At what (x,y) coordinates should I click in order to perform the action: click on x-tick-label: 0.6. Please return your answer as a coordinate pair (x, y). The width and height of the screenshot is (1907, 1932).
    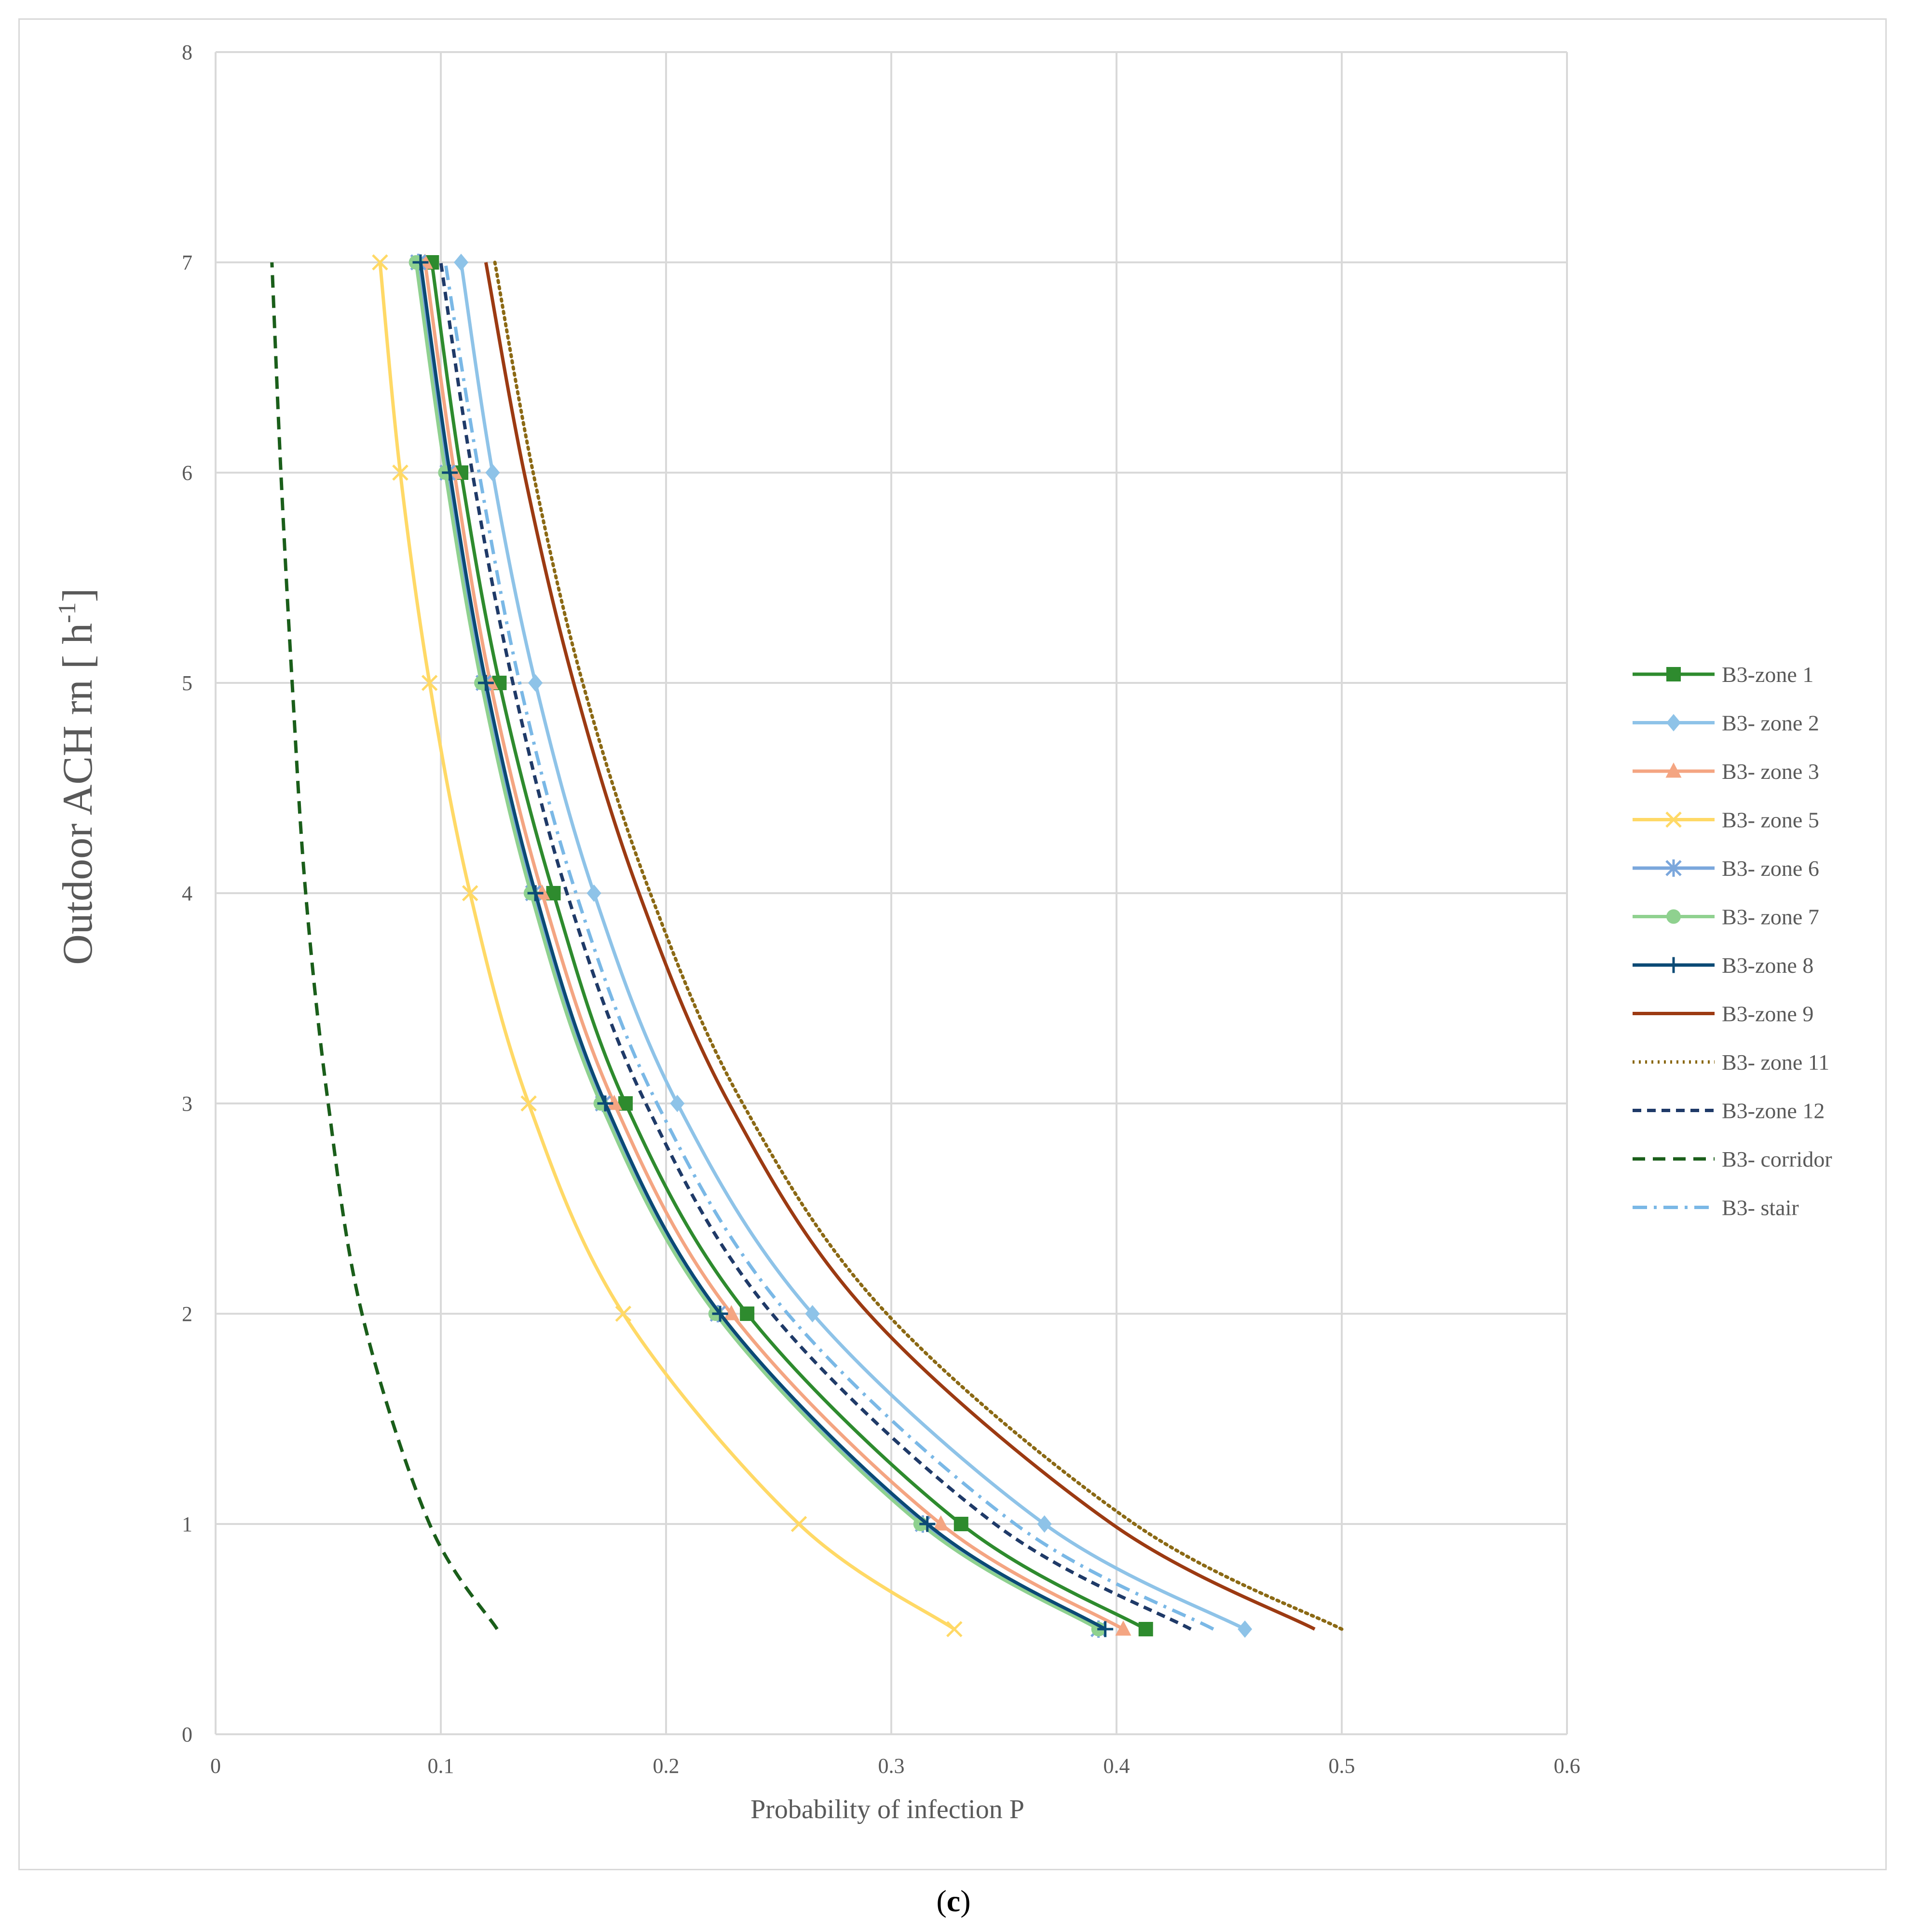
    Looking at the image, I should click on (1567, 1766).